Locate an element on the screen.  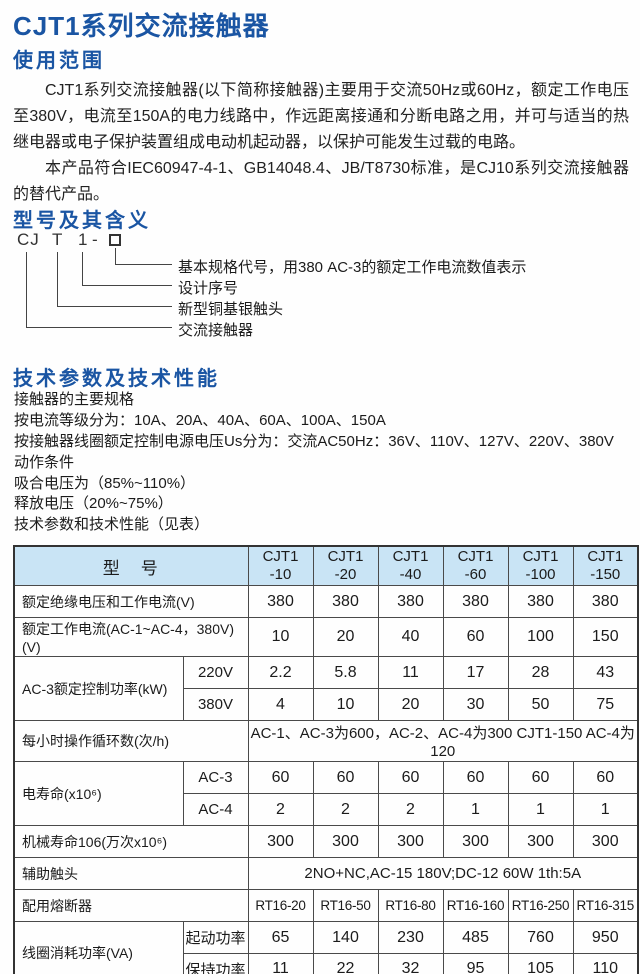
row-ac3-power-380v: 380V 4 10 20 30 50 75 is located at coordinates (326, 704).